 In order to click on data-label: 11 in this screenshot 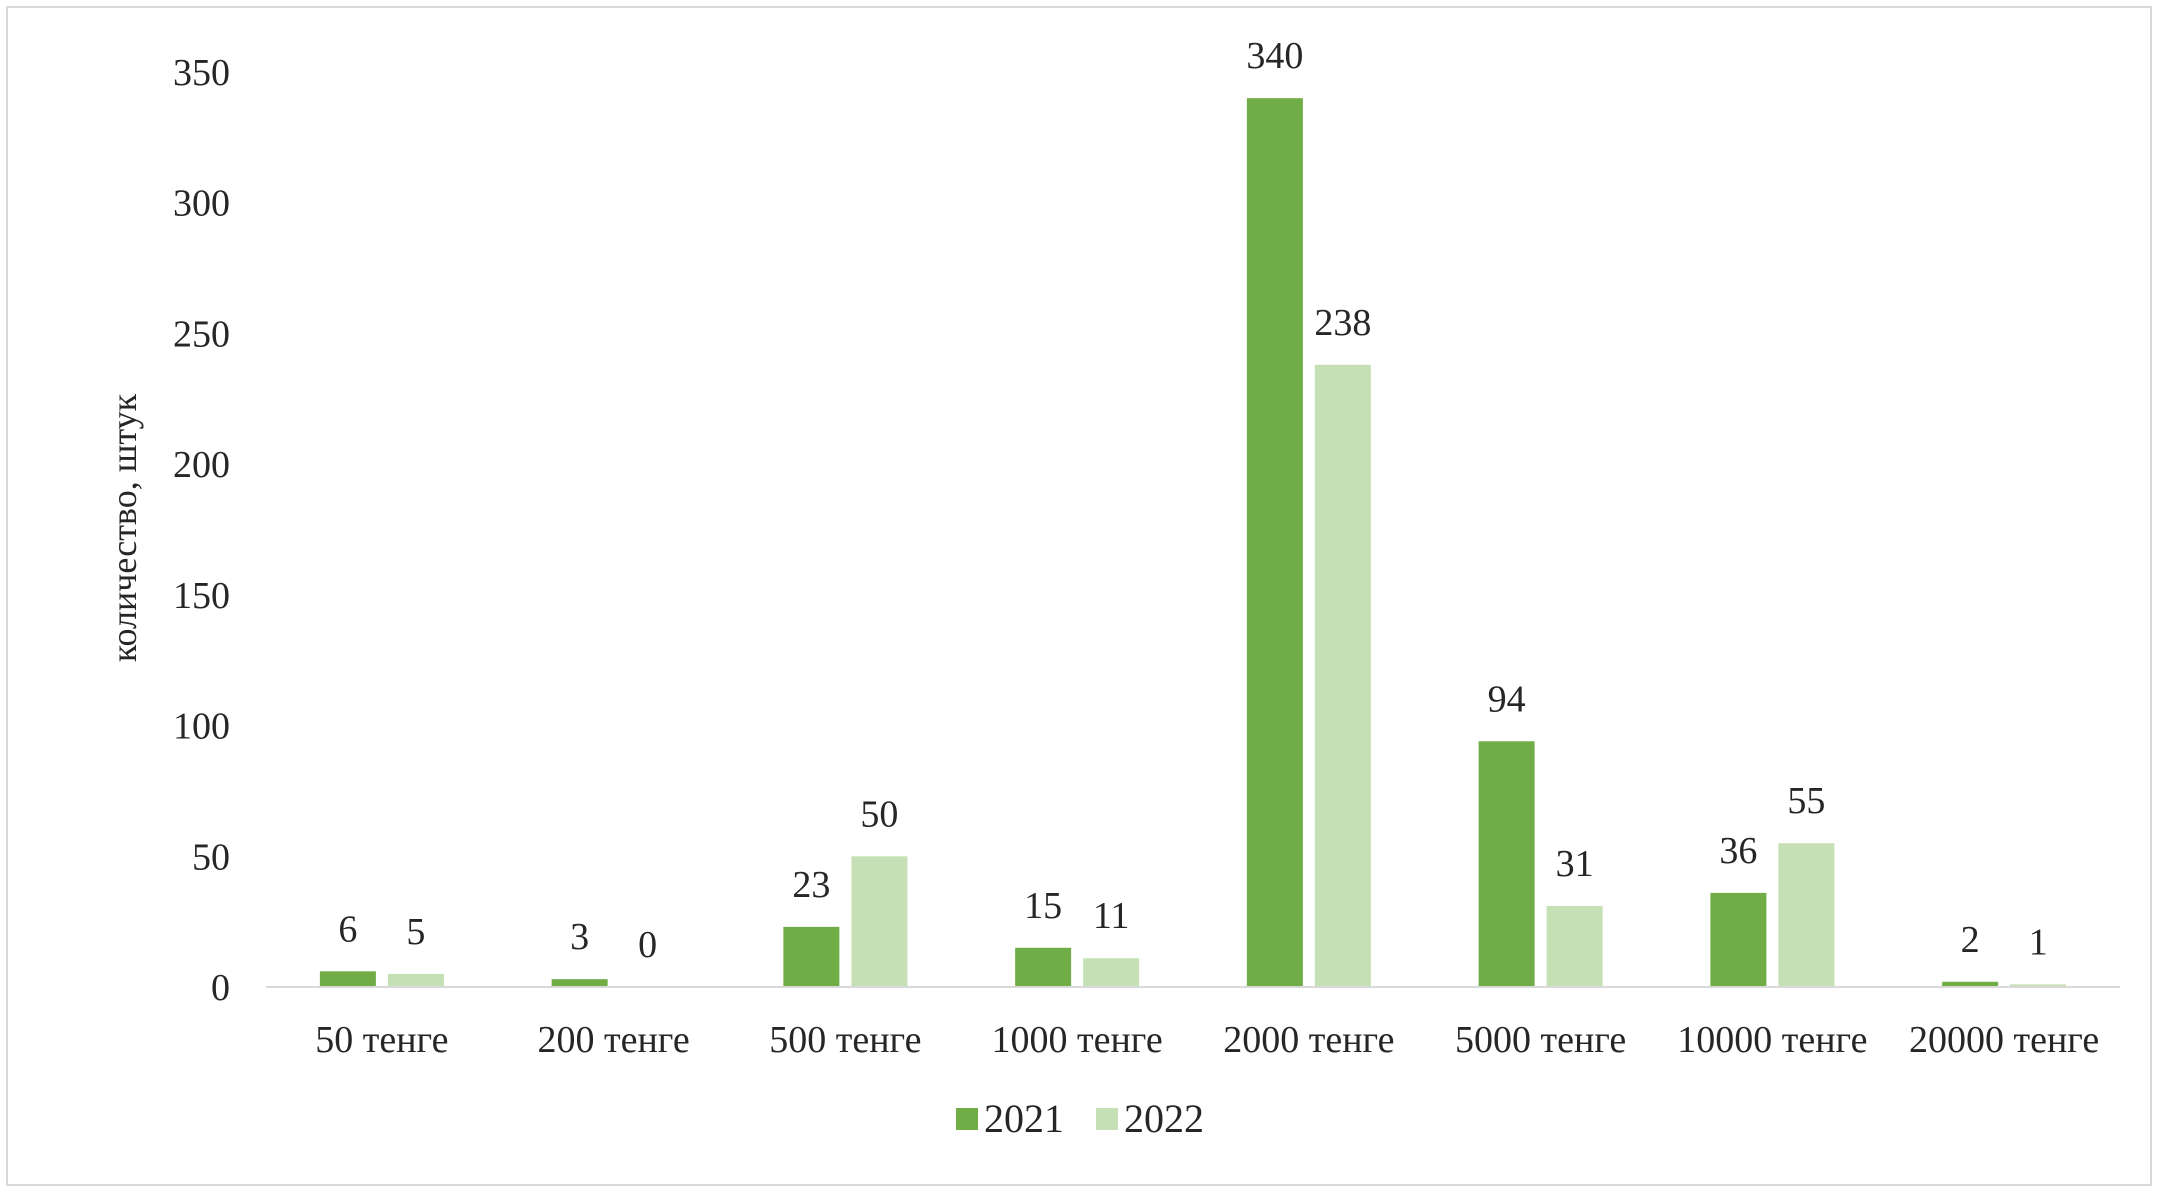, I will do `click(1111, 916)`.